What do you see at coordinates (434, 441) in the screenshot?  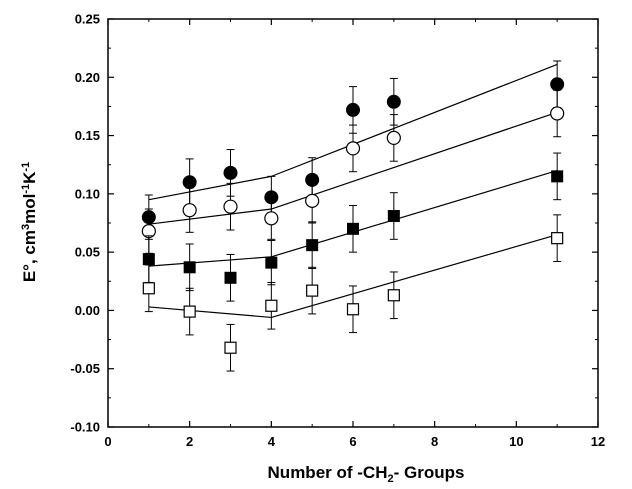 I see `x-tick-label: 8` at bounding box center [434, 441].